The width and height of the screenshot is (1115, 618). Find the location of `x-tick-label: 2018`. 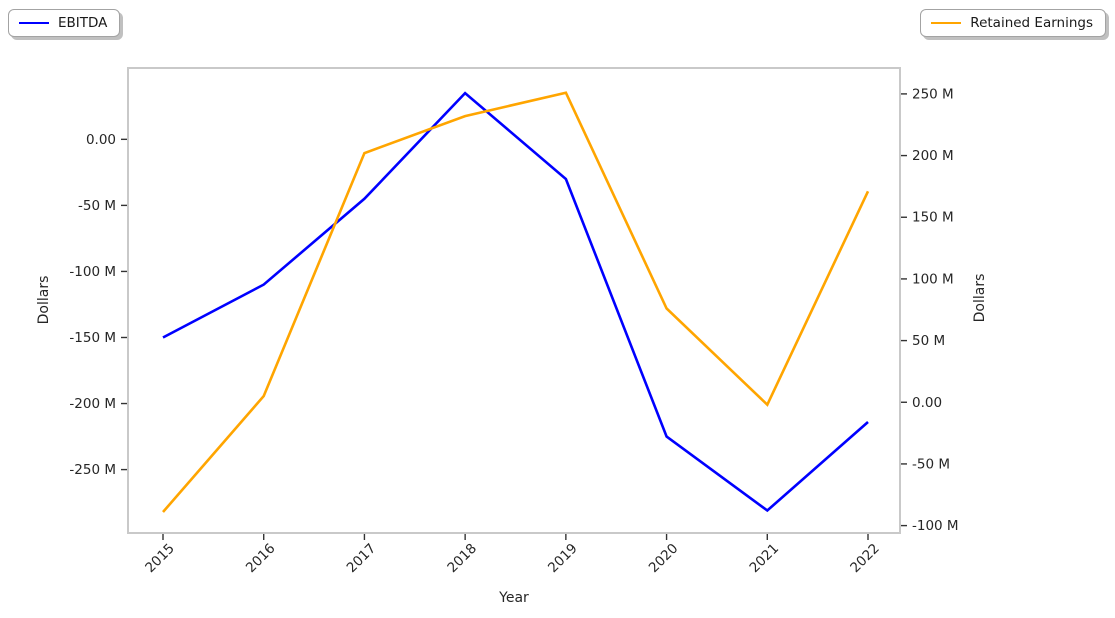

x-tick-label: 2018 is located at coordinates (462, 559).